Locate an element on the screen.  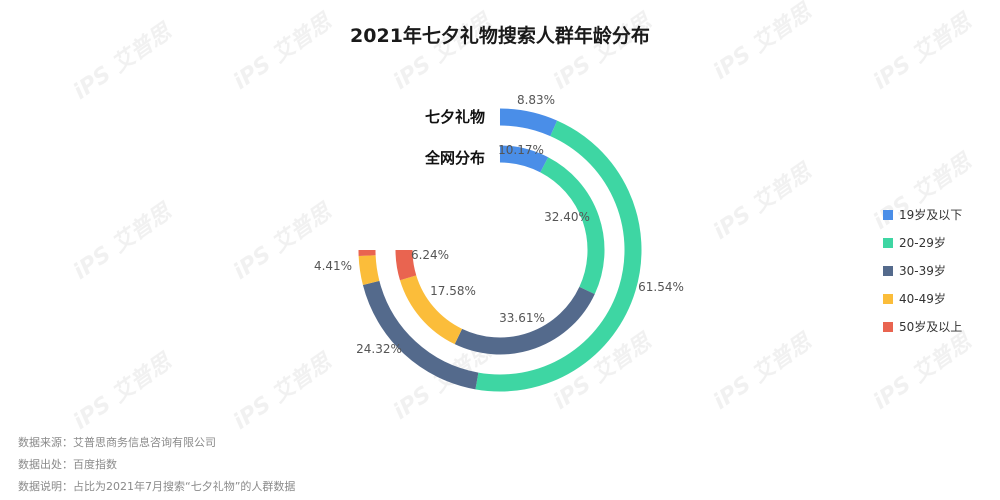
watermark-4: iPS 艾普思 is located at coordinates (763, 42).